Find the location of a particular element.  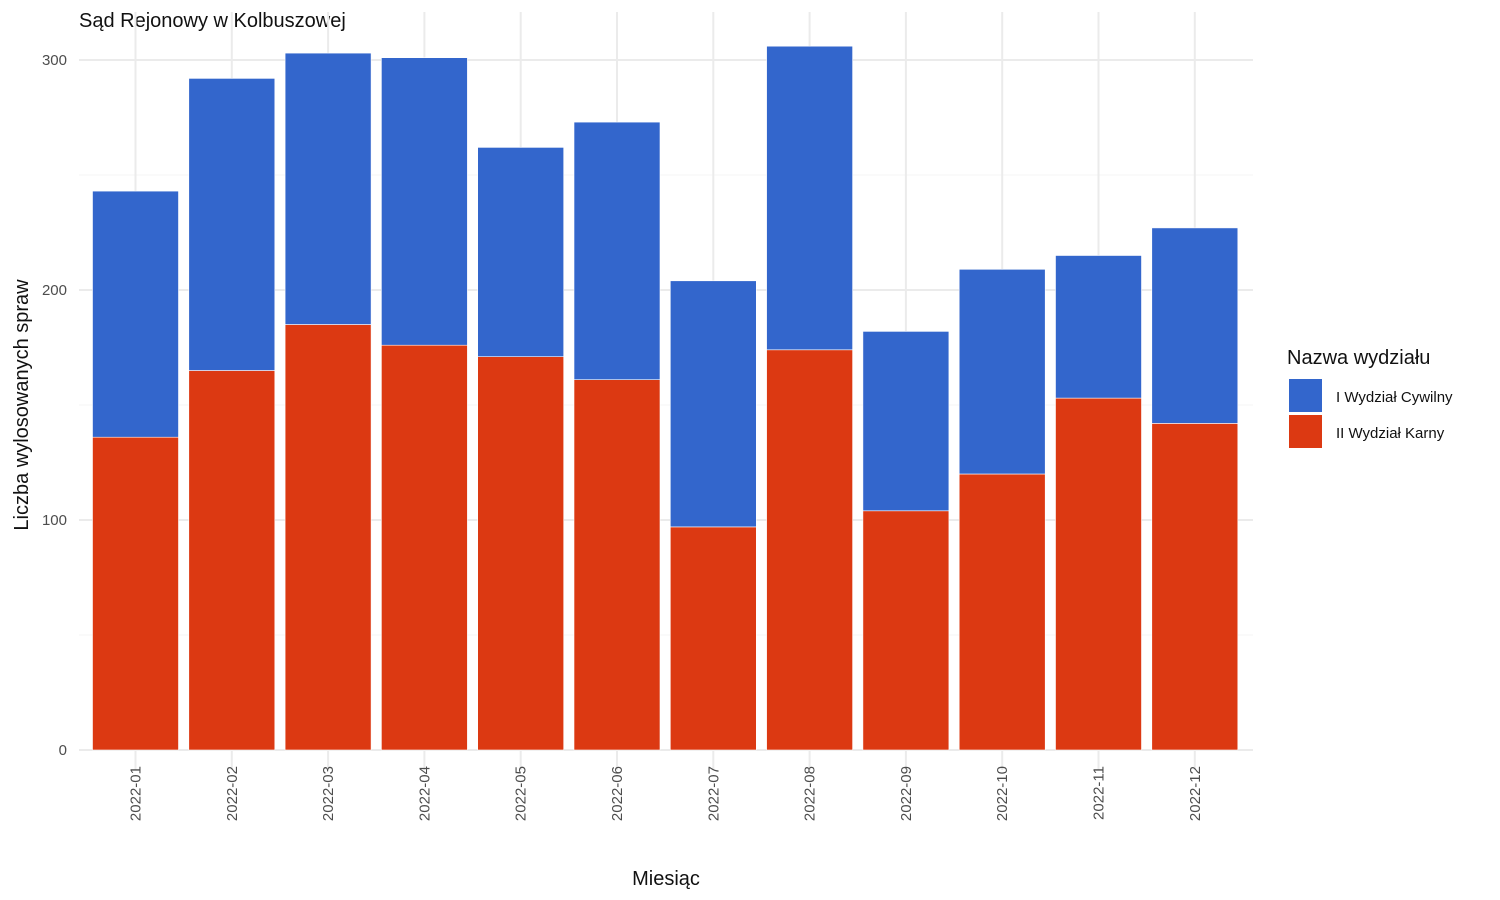

bar-segment: II Wydział Karny 2022-03: 185 is located at coordinates (328, 537).